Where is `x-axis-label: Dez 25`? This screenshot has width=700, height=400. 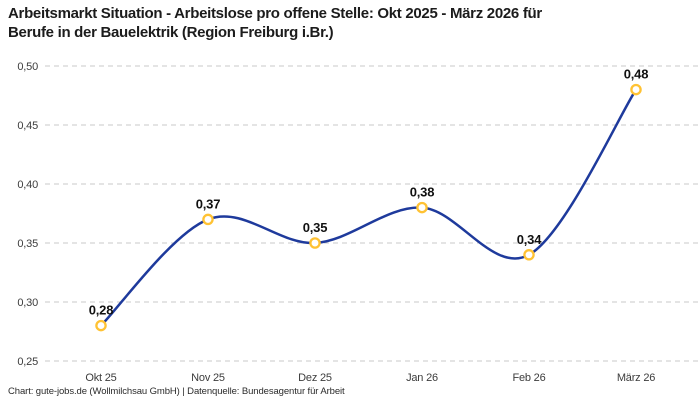 x-axis-label: Dez 25 is located at coordinates (315, 378).